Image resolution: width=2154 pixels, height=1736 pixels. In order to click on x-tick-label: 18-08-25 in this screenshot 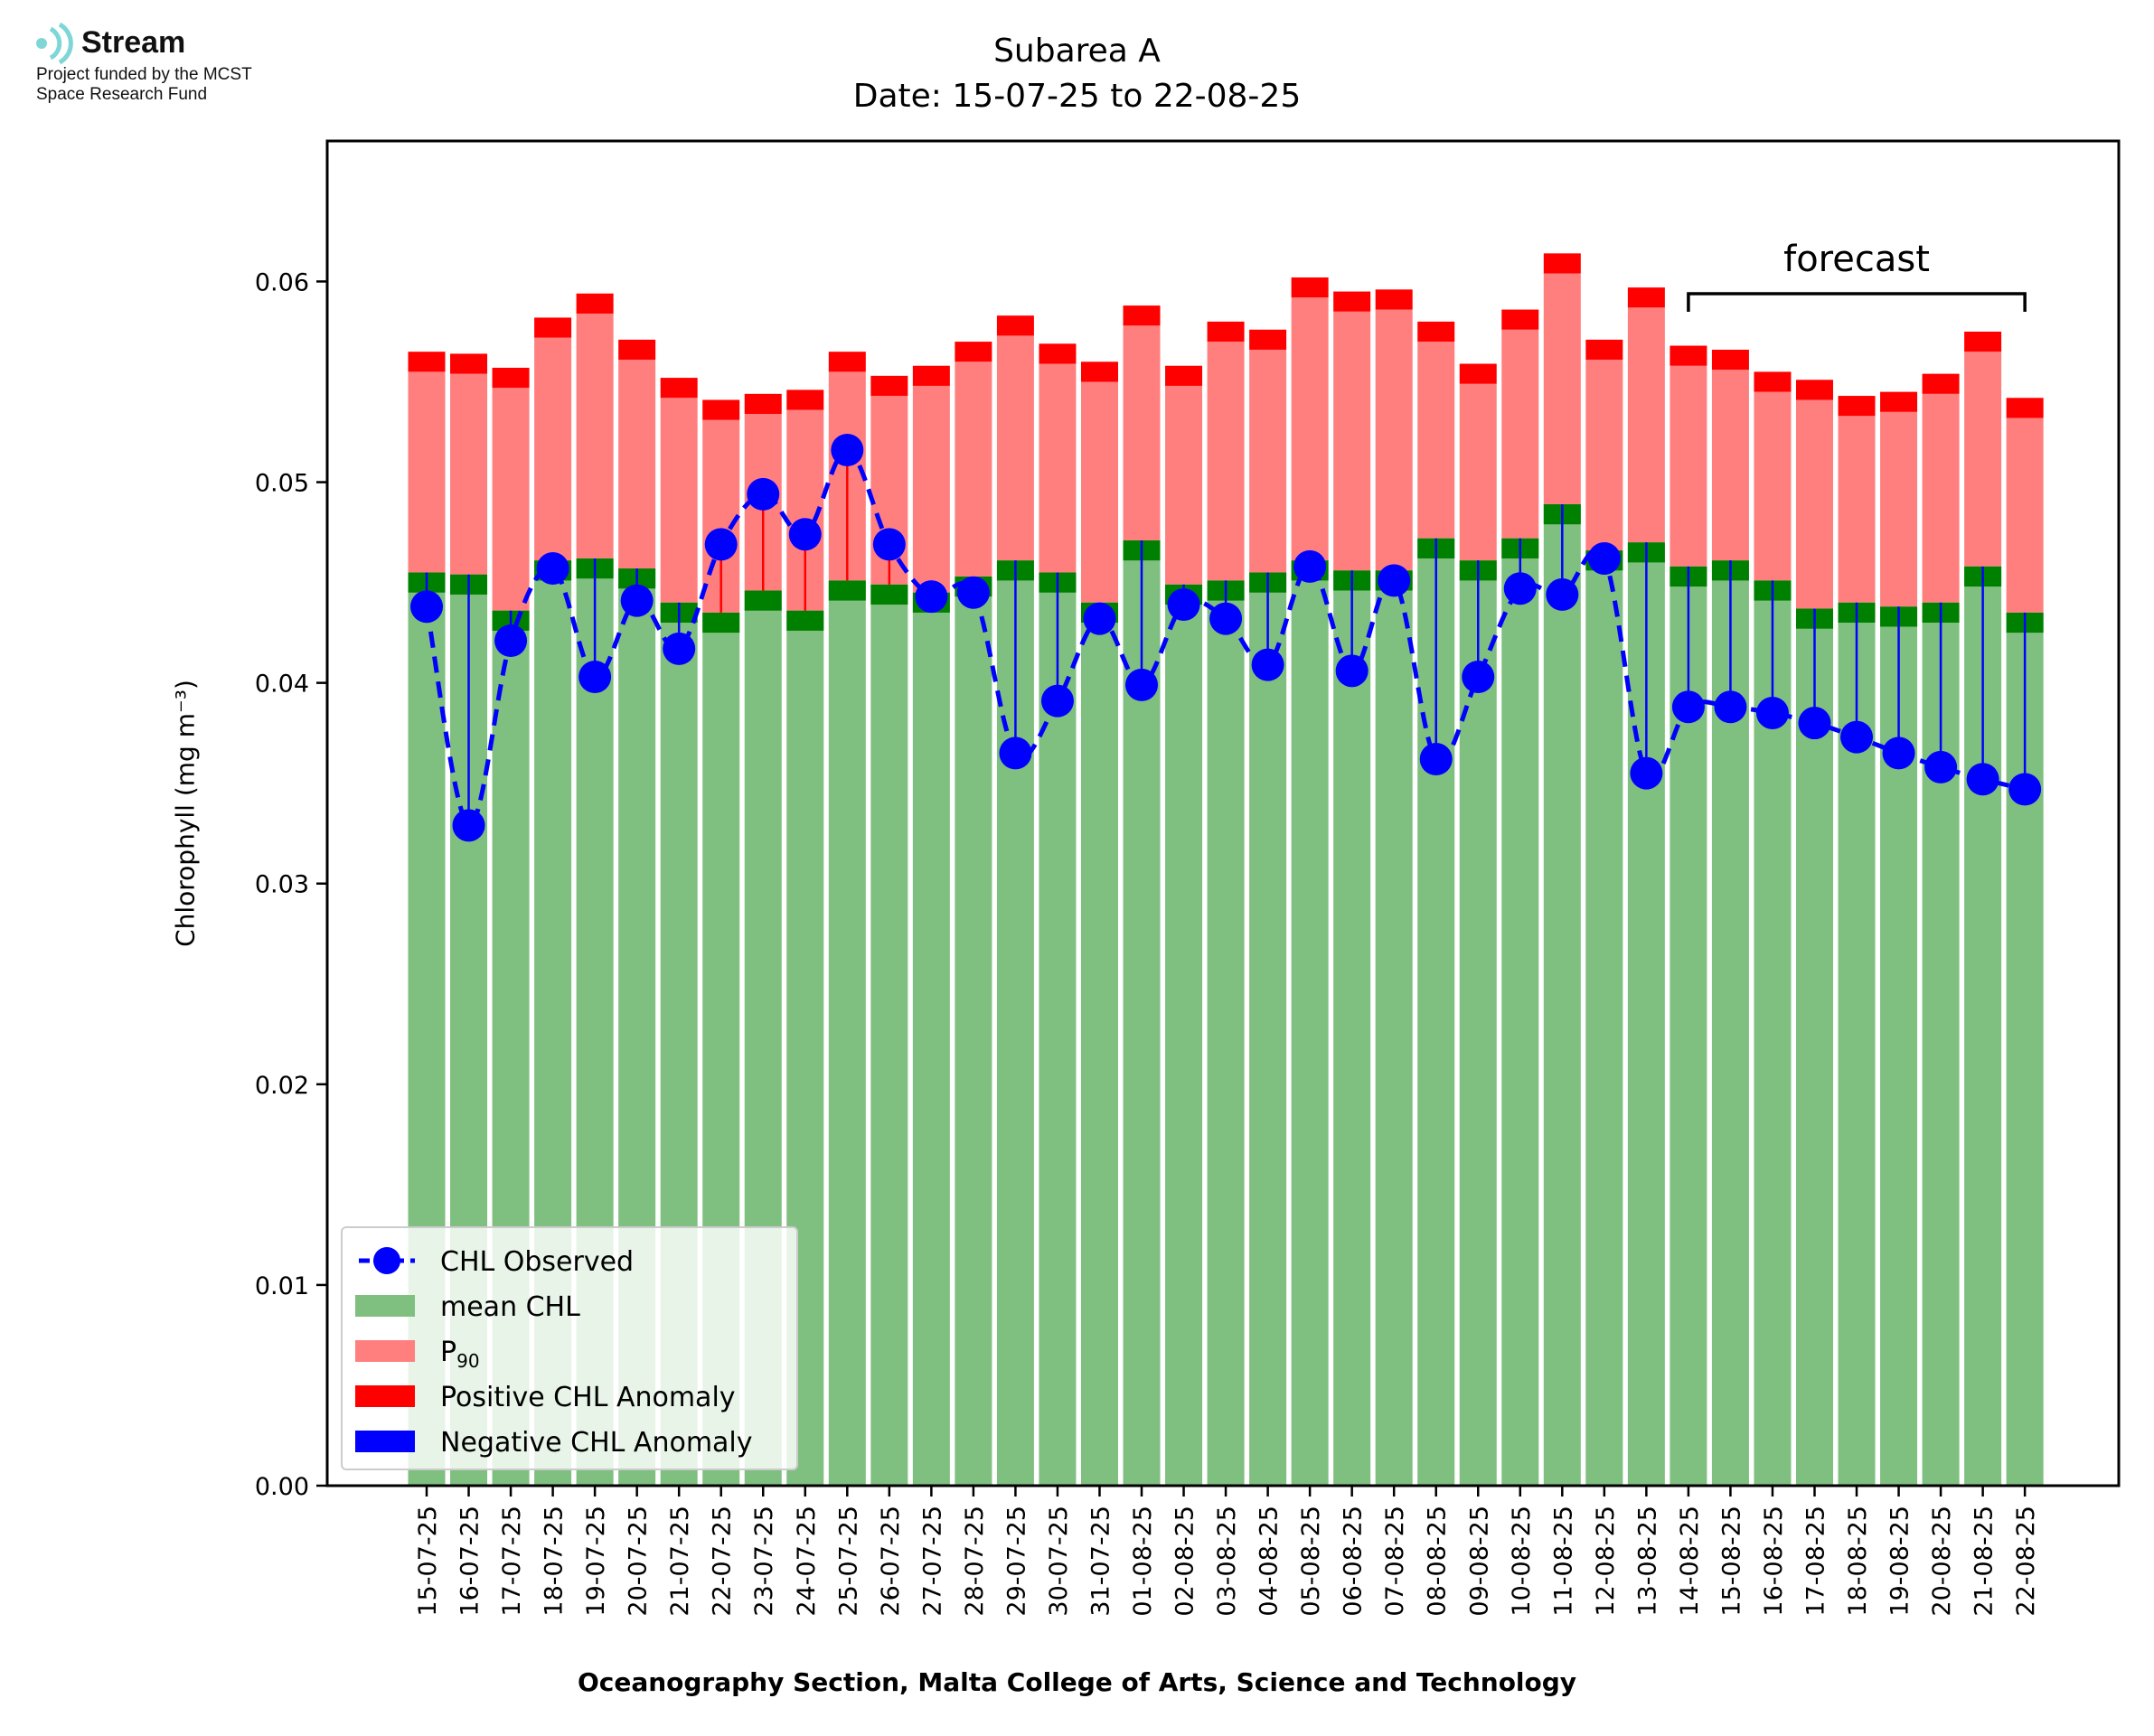, I will do `click(1858, 1562)`.